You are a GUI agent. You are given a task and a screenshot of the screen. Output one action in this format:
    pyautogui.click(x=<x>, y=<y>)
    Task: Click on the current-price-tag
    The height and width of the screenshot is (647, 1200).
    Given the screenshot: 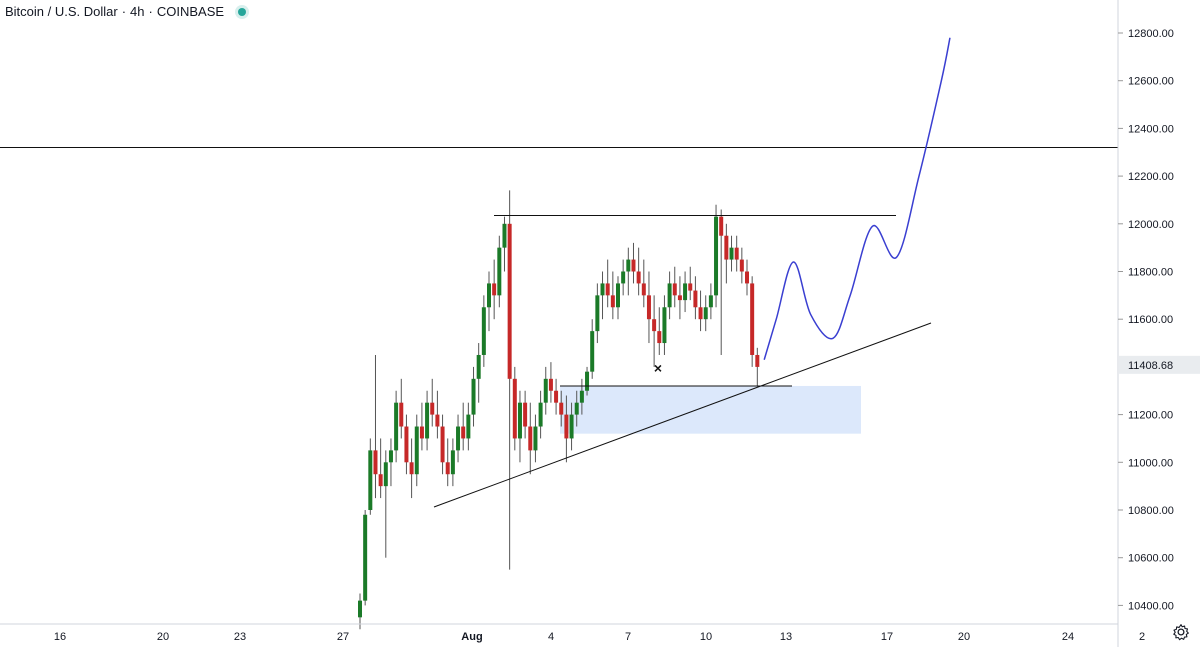 What is the action you would take?
    pyautogui.click(x=1159, y=364)
    